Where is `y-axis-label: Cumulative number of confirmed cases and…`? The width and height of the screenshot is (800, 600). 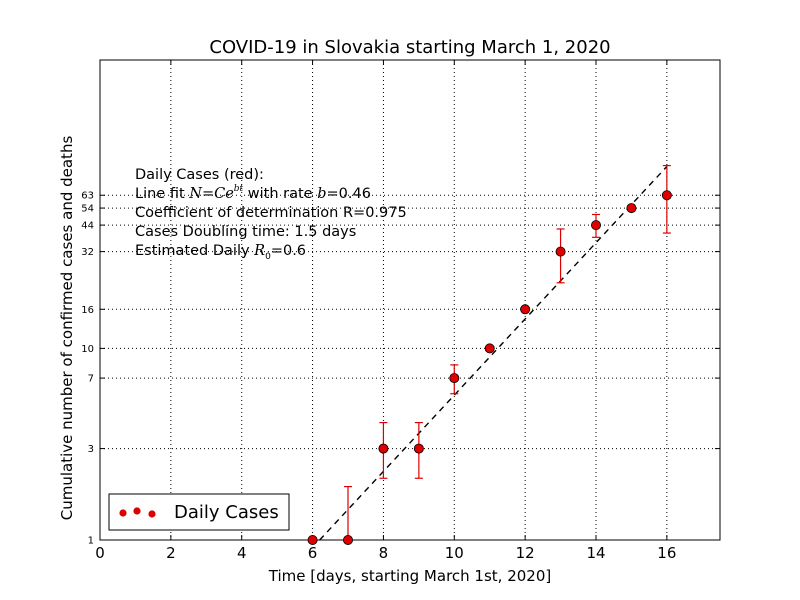
y-axis-label: Cumulative number of confirmed cases and… is located at coordinates (67, 328).